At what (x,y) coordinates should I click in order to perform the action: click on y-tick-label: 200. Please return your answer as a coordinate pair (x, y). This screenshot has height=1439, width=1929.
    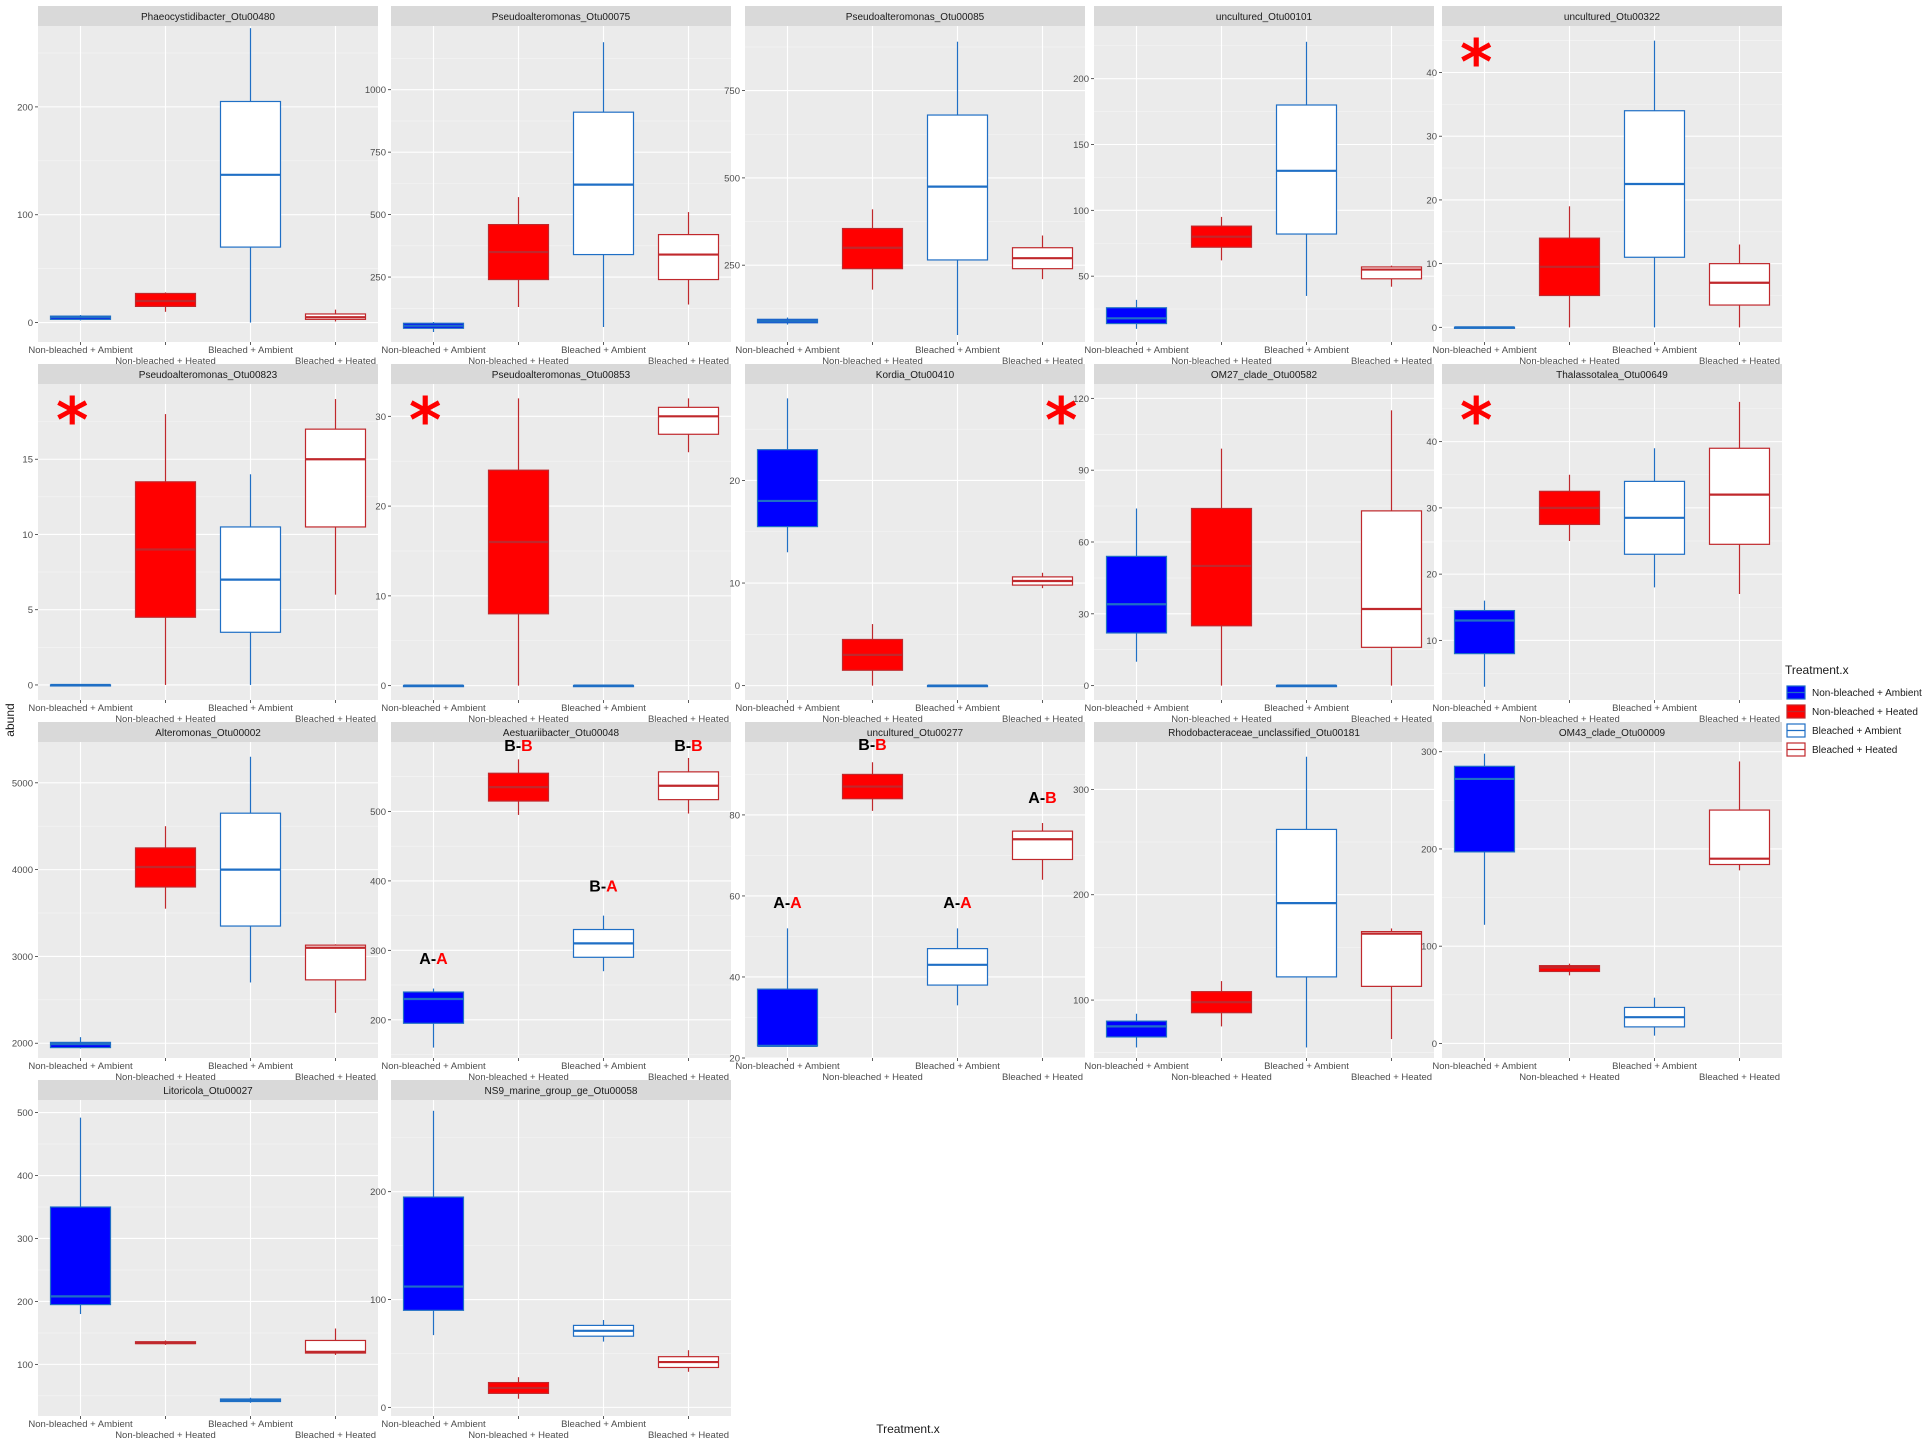
    Looking at the image, I should click on (25, 107).